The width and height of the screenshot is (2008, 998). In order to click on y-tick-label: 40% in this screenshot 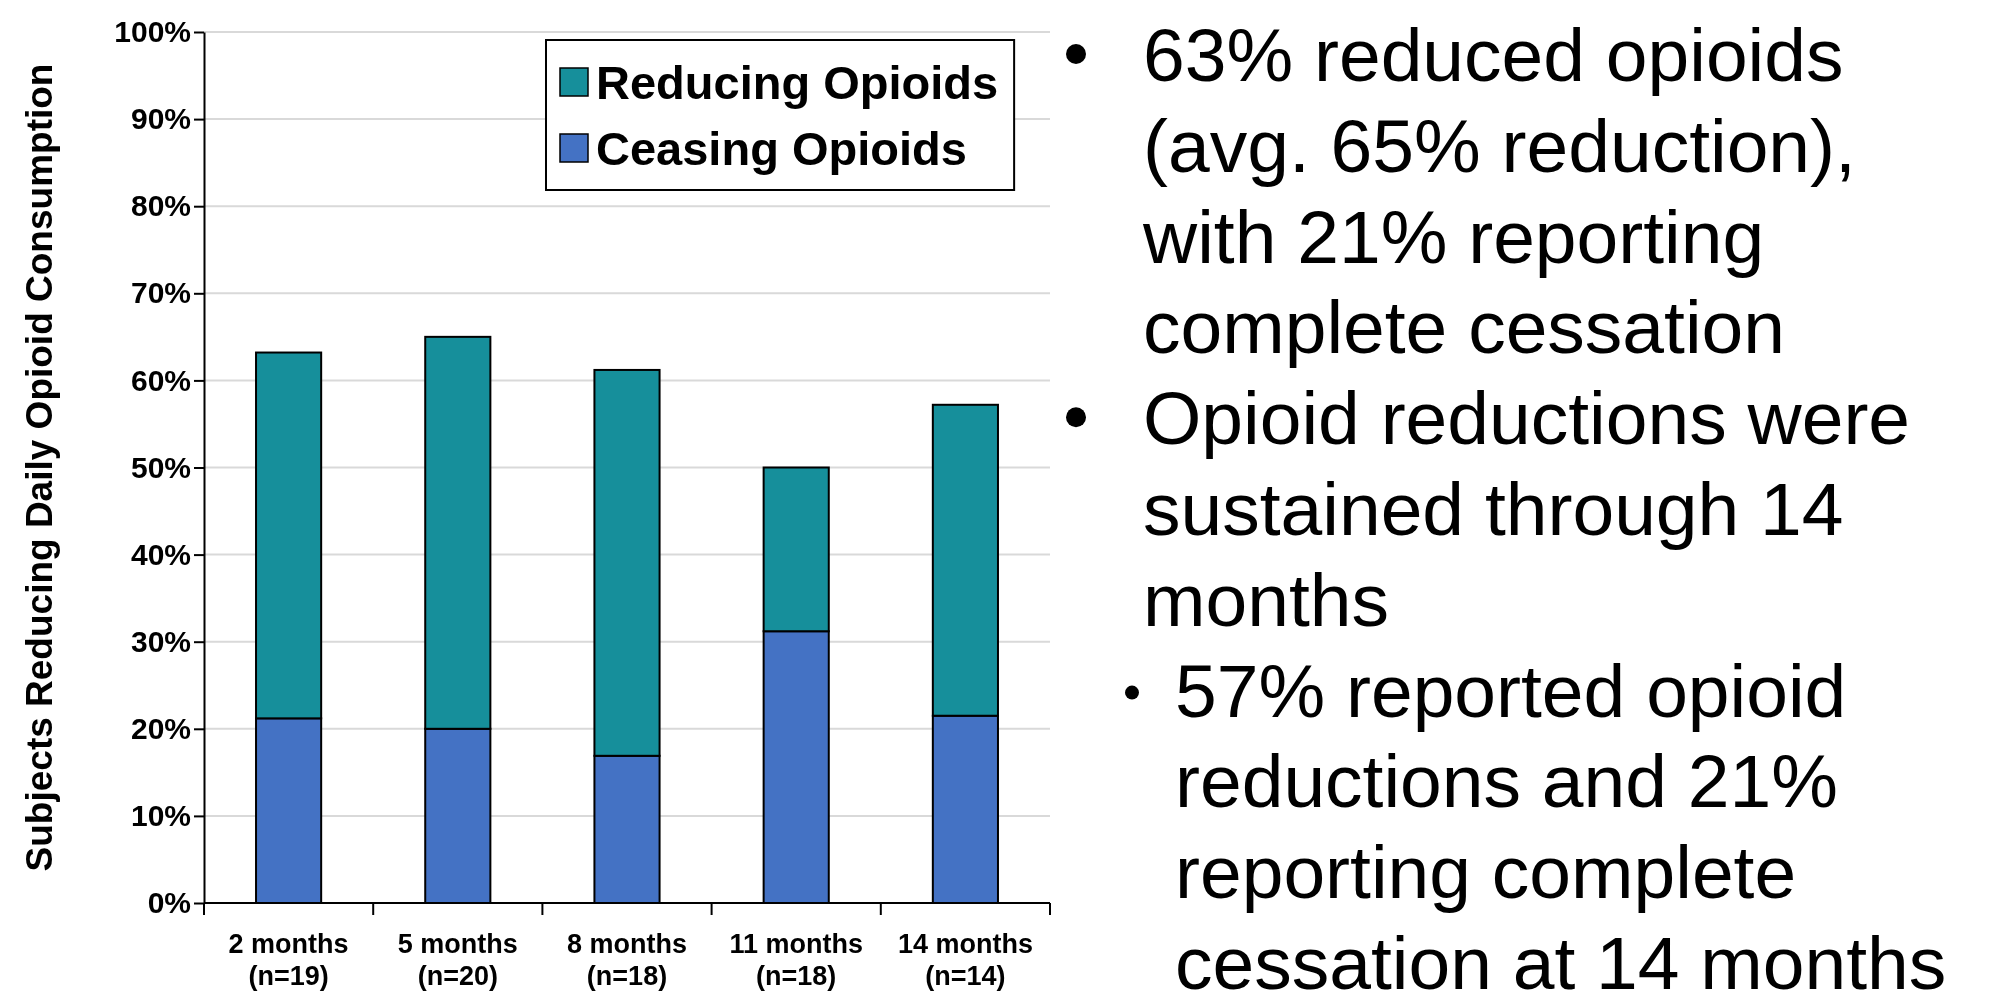, I will do `click(160, 554)`.